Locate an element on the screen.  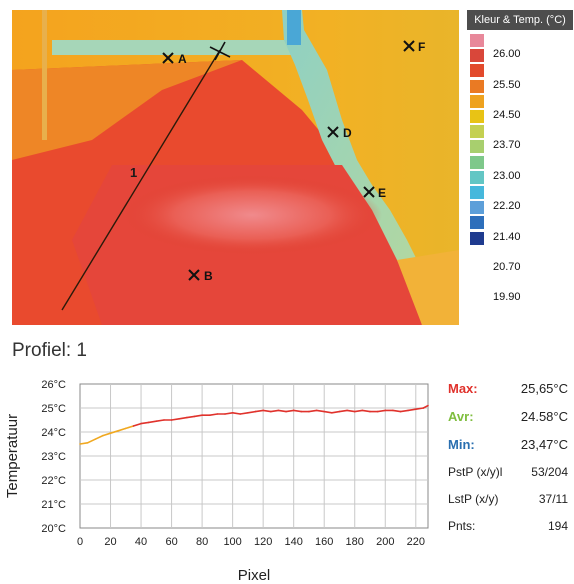
avg-label: Avr: is located at coordinates (461, 416).